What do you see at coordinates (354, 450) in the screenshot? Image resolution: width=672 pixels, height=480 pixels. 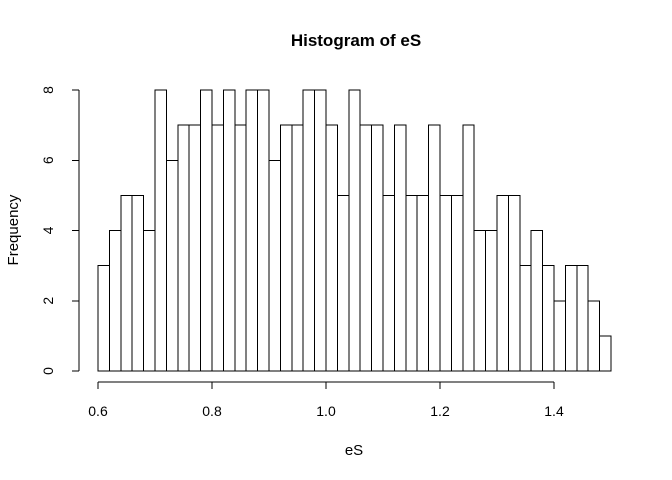 I see `x-axis-label: eS` at bounding box center [354, 450].